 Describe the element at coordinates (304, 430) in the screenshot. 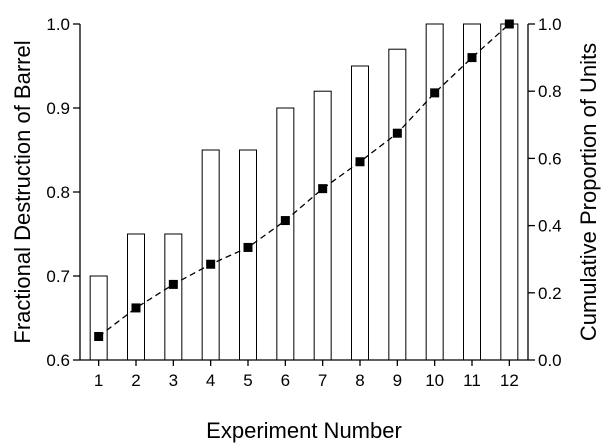

I see `x-axis-title: Experiment Number` at that location.